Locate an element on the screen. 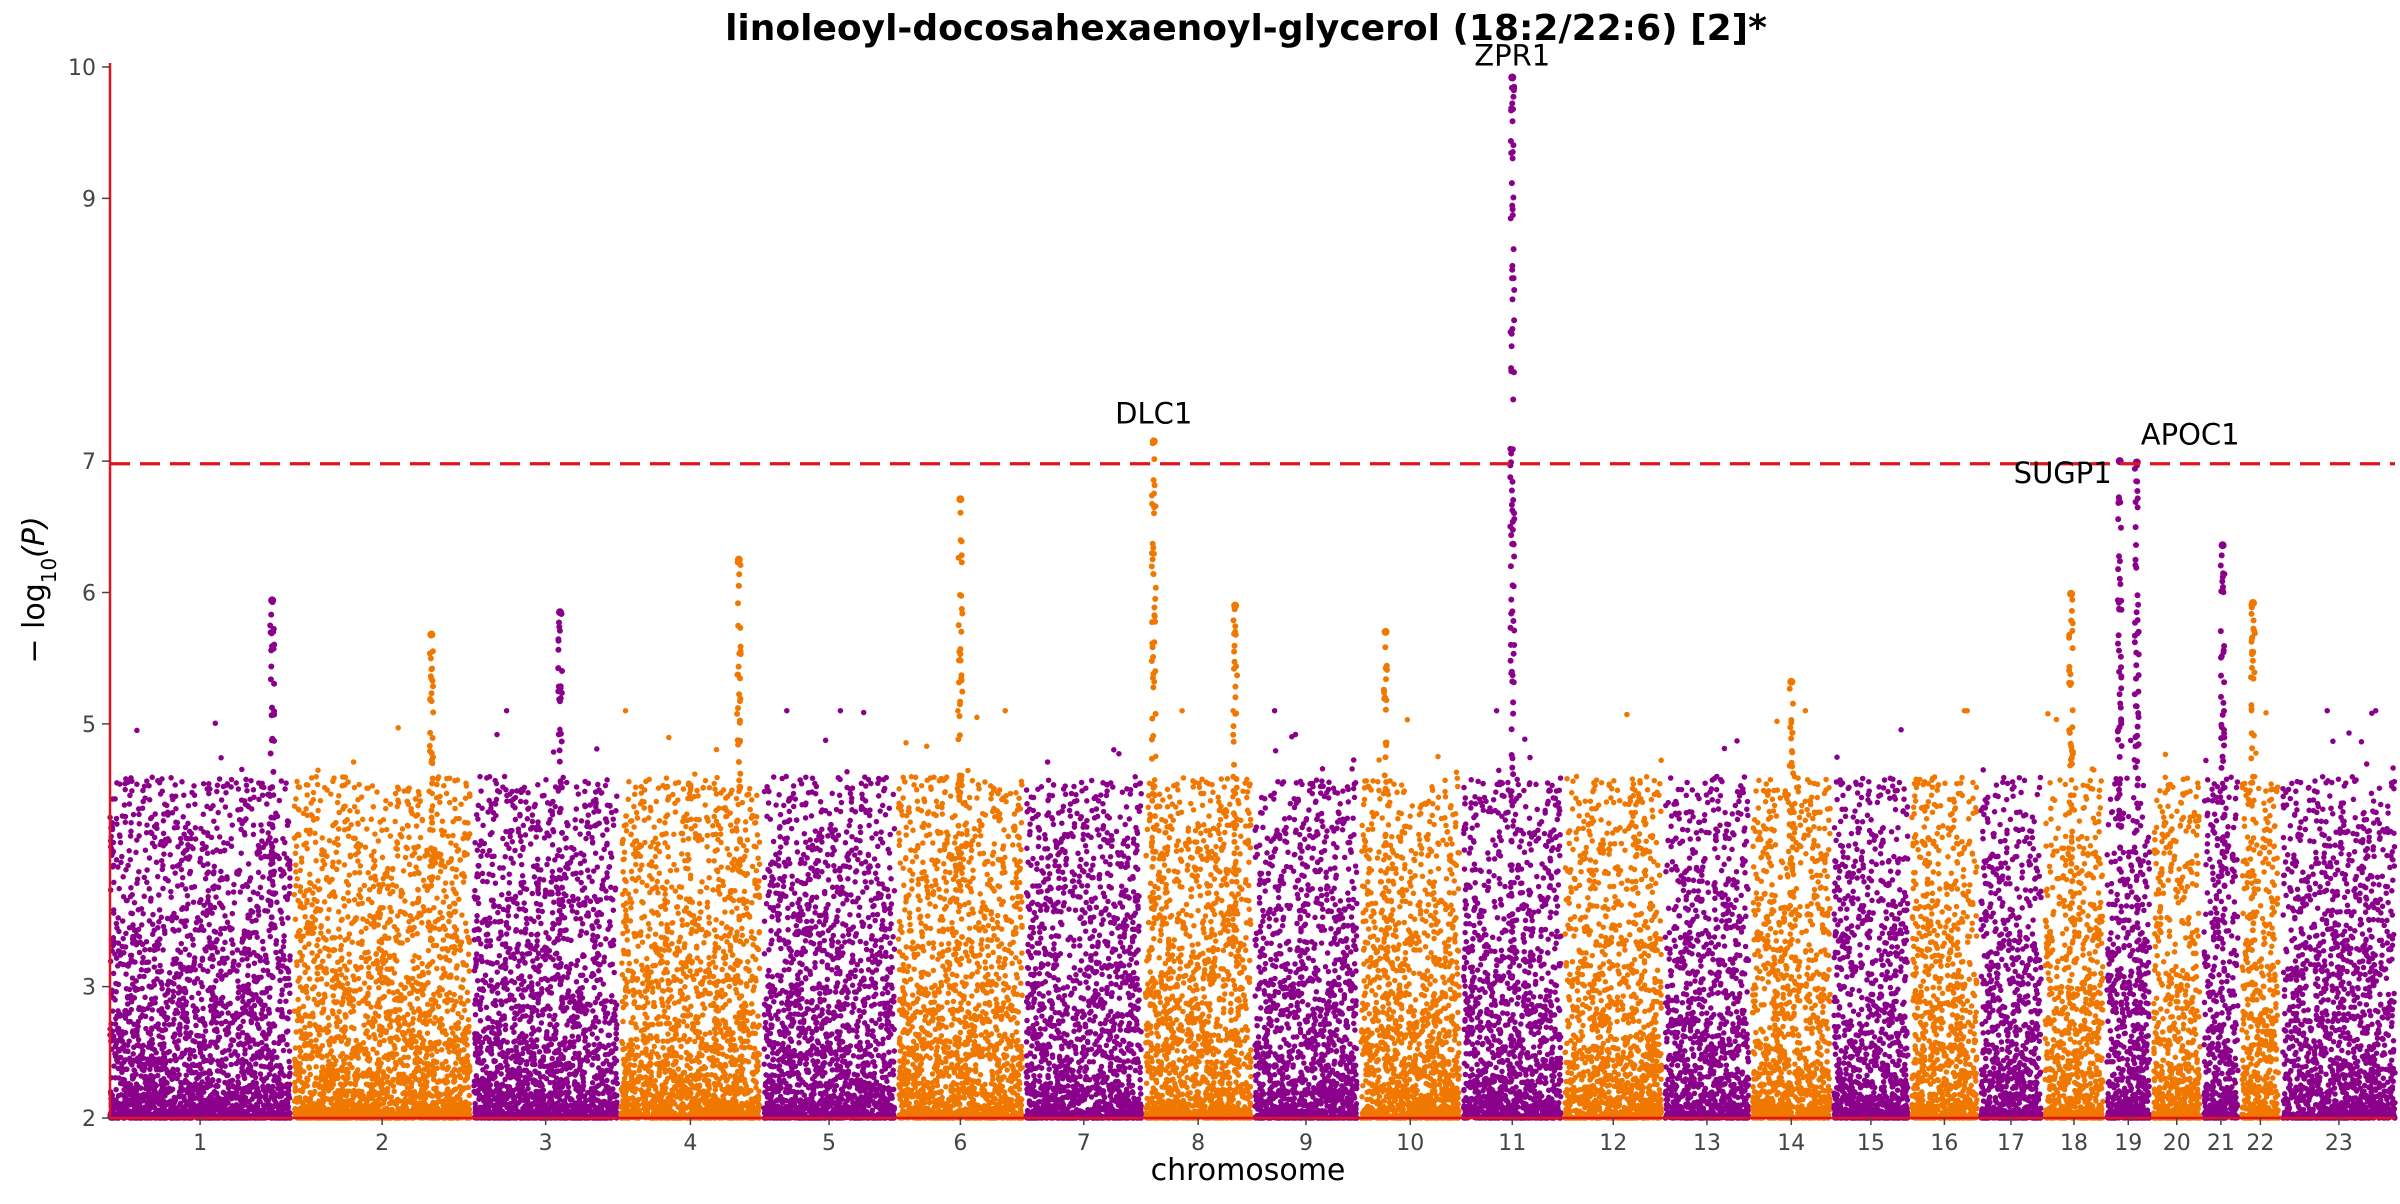  y-axis-label-sub: 10 is located at coordinates (49, 570).